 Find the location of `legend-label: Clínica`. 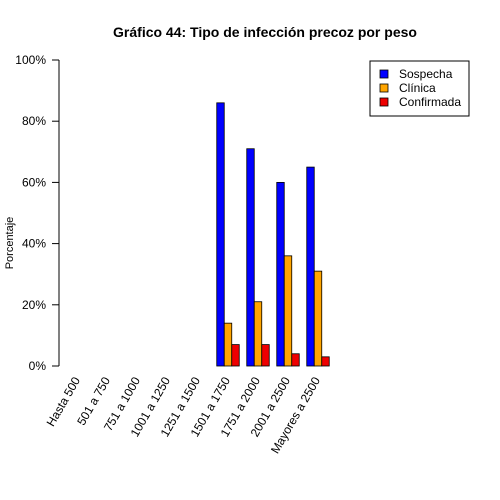

legend-label: Clínica is located at coordinates (417, 88).